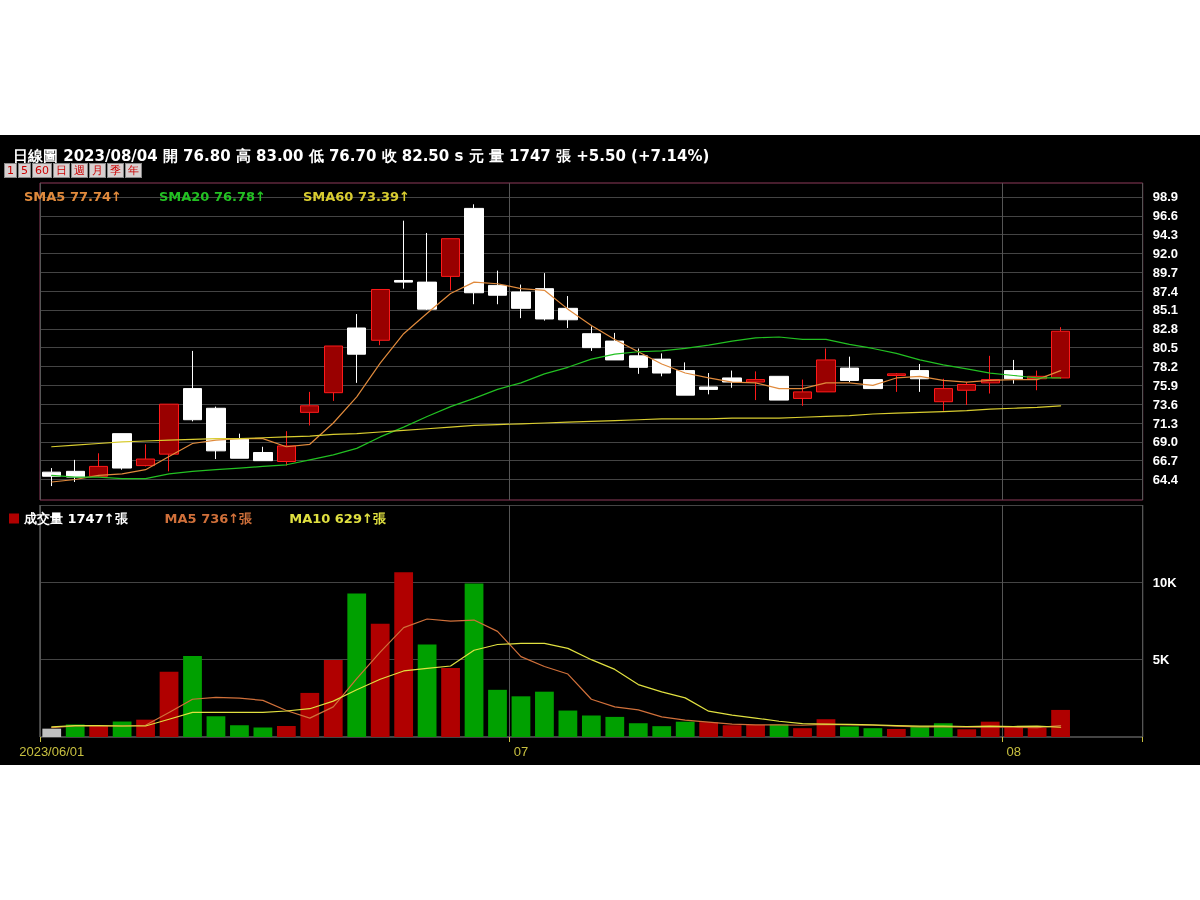 The image size is (1200, 900). What do you see at coordinates (361, 155) in the screenshot?
I see `chart-title: 日線圖 2023/08/04 開 76.80 高 83.00 低 76.70 收 82.50 s 元 量 1747 張 +5.50 (+7.14%)` at bounding box center [361, 155].